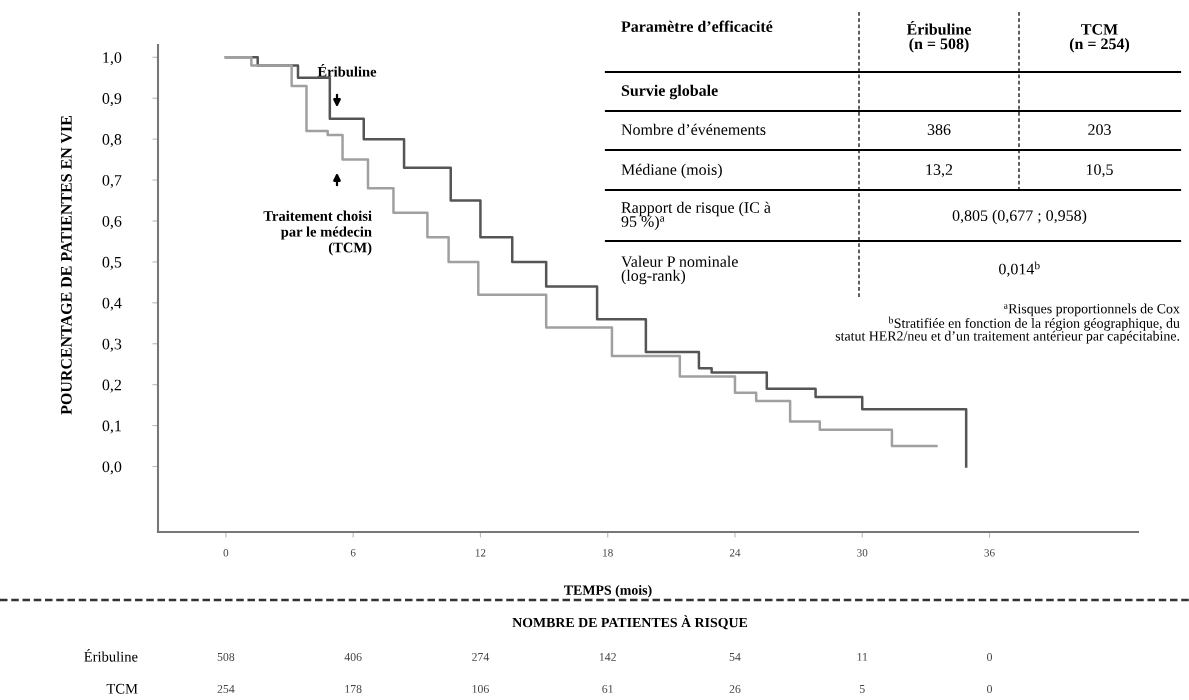  I want to click on text: TCM, so click(122, 688).